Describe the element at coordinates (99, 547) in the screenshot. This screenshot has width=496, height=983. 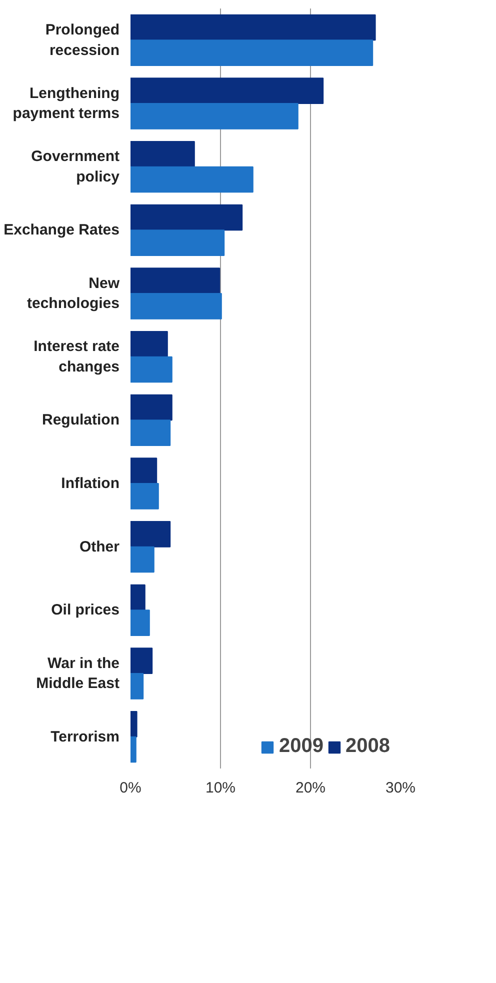
I see `y-tick-label: Other` at that location.